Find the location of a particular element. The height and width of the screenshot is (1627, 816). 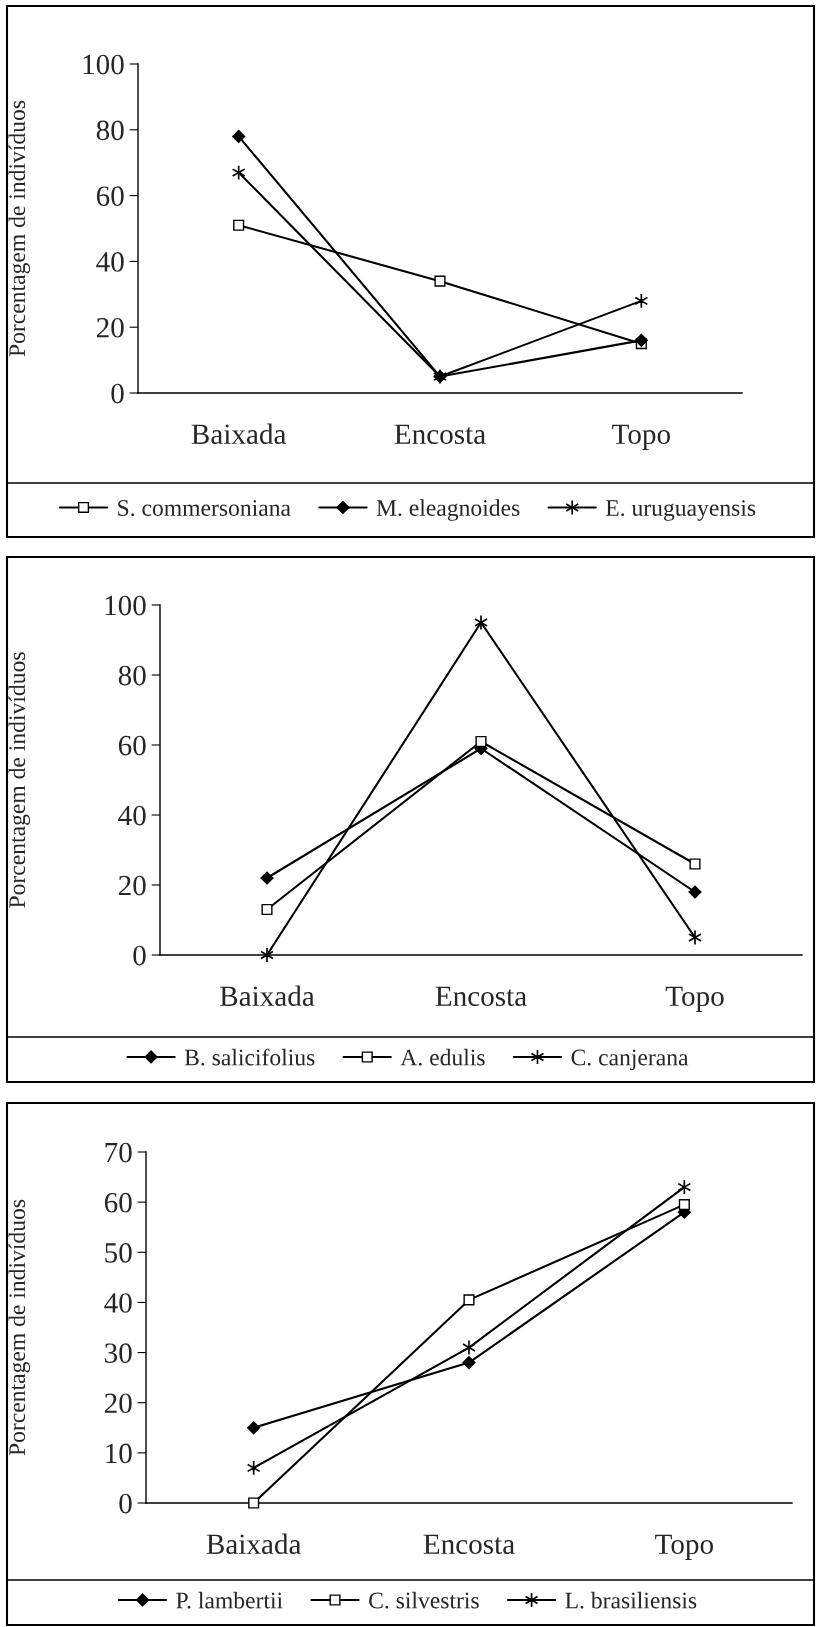

legend-label: C. canjerana is located at coordinates (630, 1060).